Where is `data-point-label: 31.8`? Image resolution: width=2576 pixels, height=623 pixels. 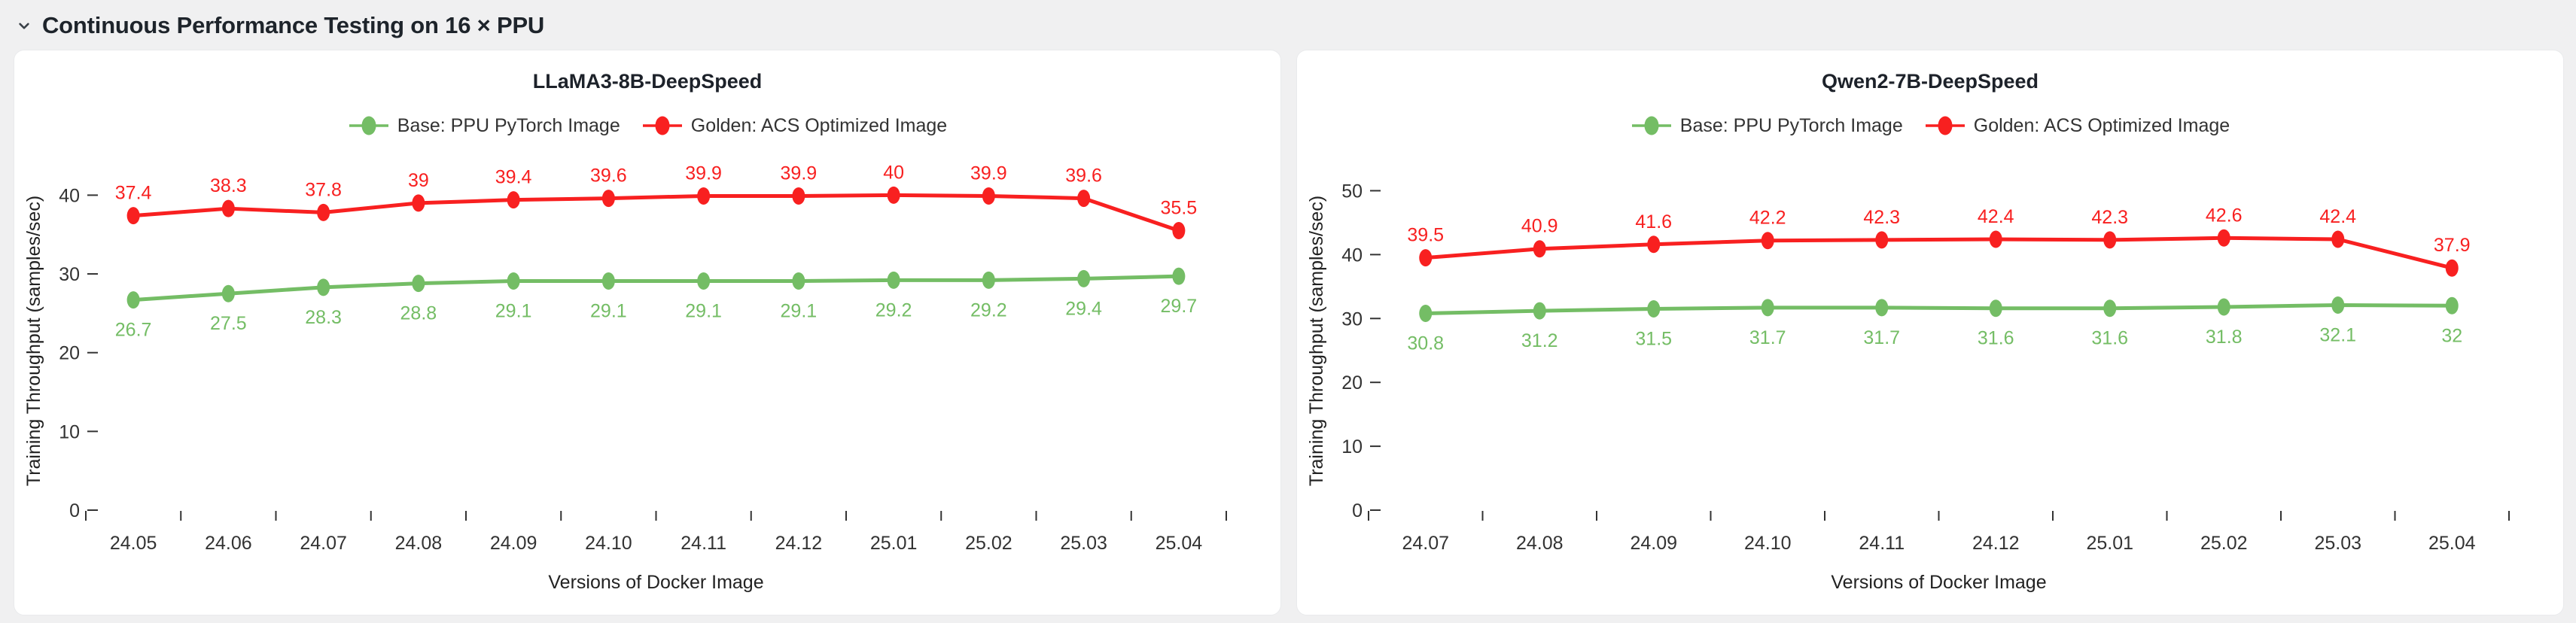
data-point-label: 31.8 is located at coordinates (2224, 338).